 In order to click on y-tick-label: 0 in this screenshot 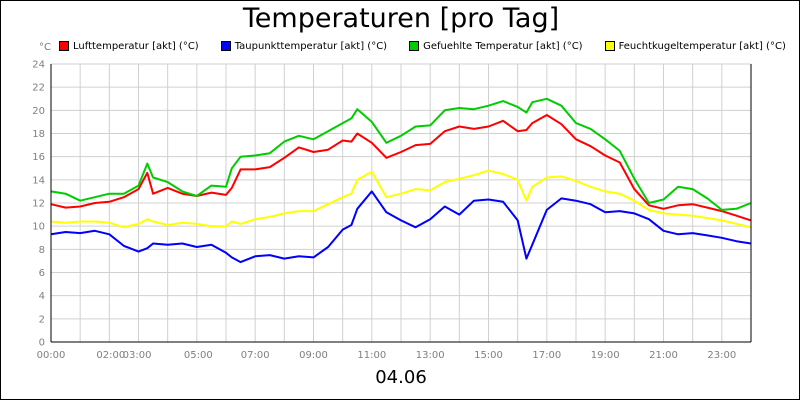, I will do `click(42, 343)`.